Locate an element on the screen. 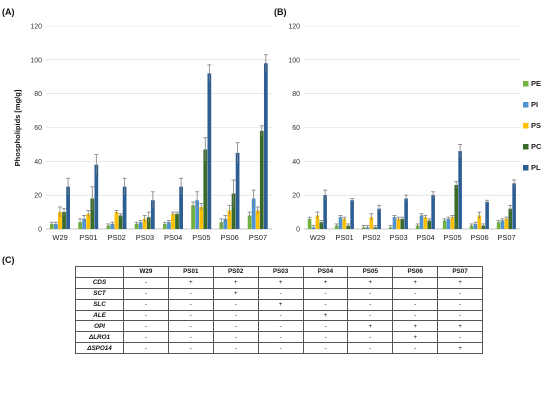 The width and height of the screenshot is (550, 409). chart-b-ytick-label: 120 is located at coordinates (294, 27).